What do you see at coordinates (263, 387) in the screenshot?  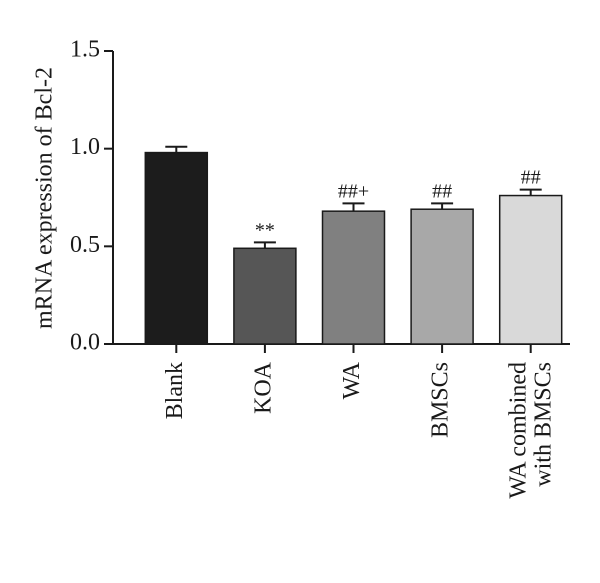 I see `x-tick-label: KOA` at bounding box center [263, 387].